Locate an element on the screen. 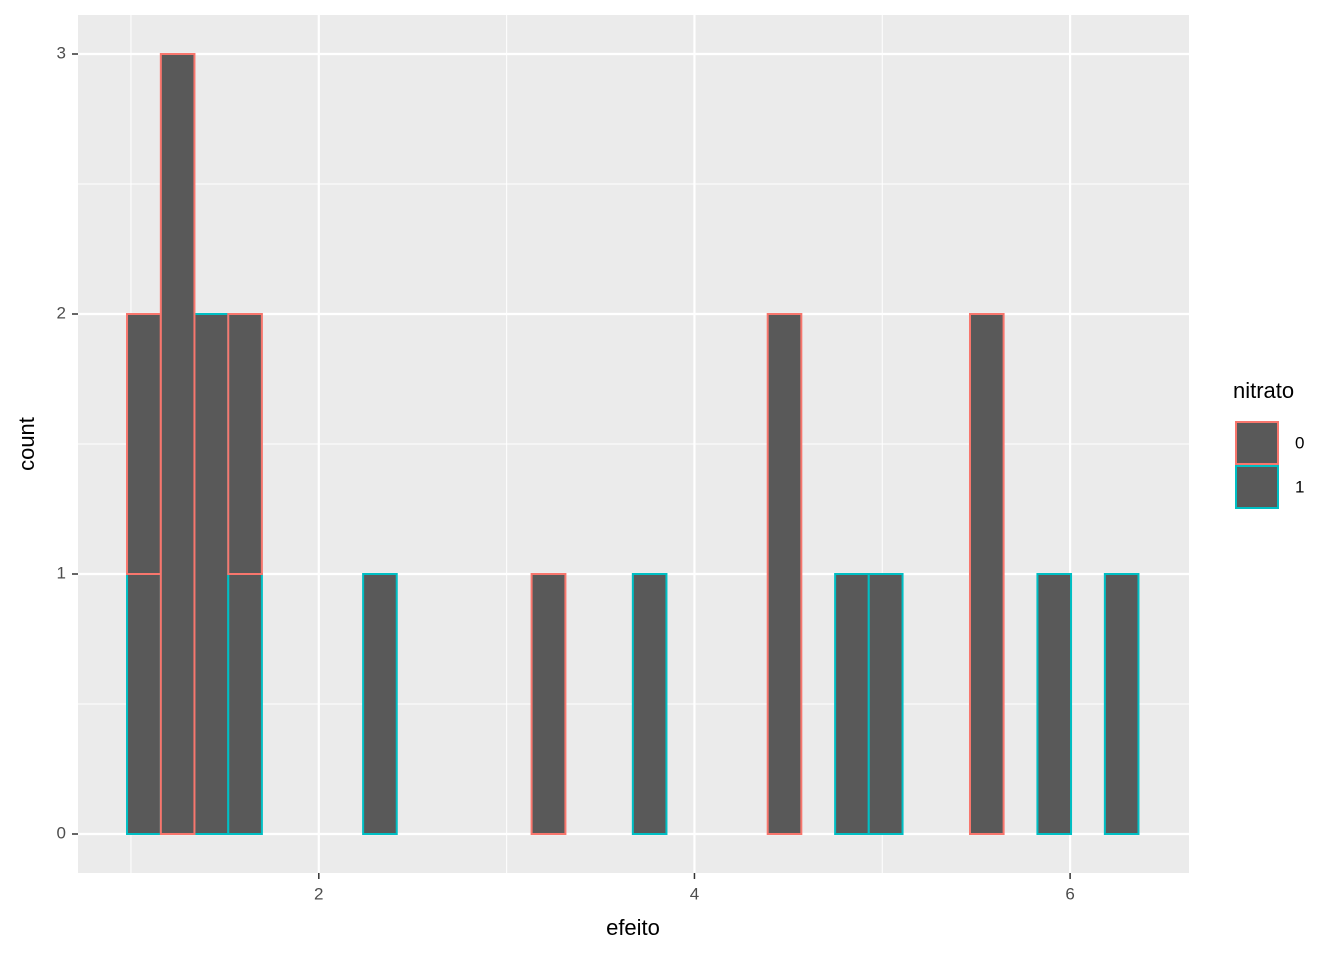 This screenshot has width=1344, height=960. x-axis-title: efeito is located at coordinates (633, 927).